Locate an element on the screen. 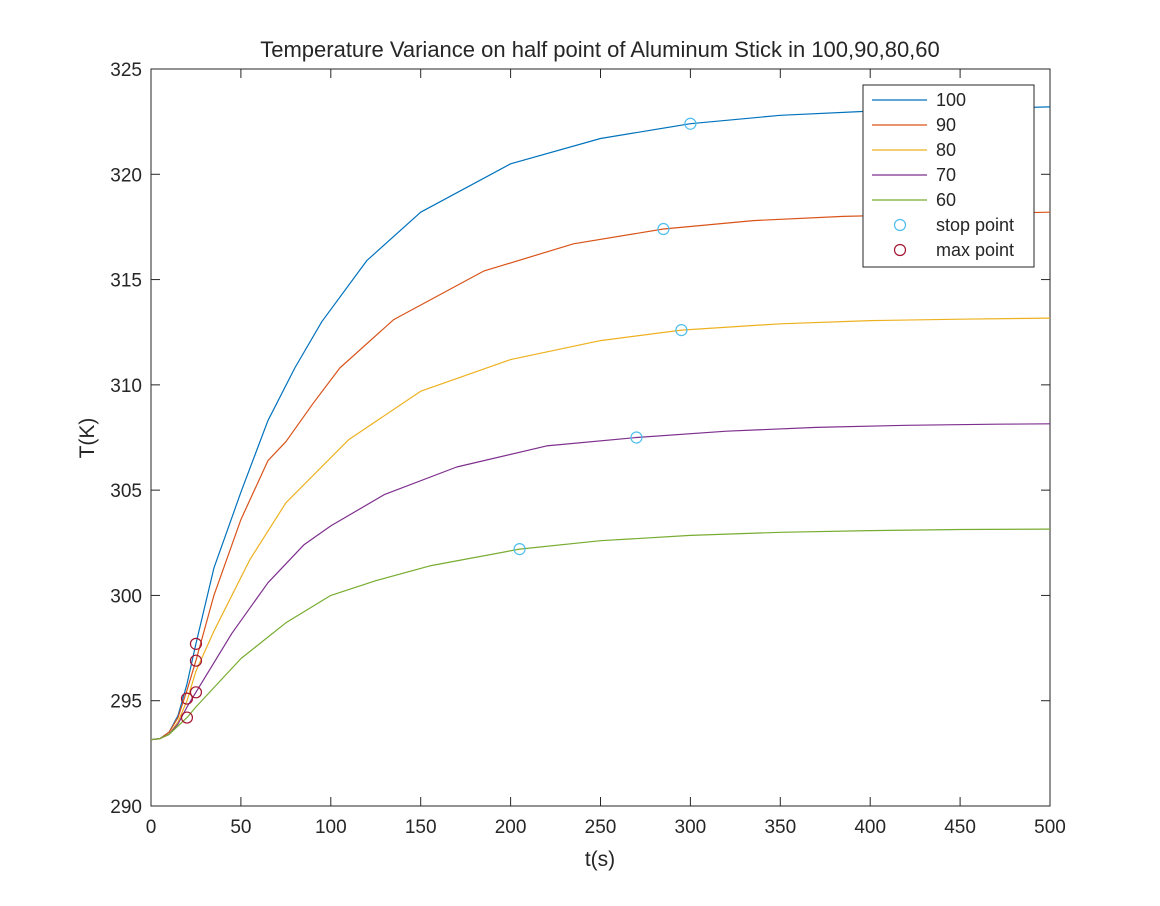  x-tick-label: 450 is located at coordinates (960, 827).